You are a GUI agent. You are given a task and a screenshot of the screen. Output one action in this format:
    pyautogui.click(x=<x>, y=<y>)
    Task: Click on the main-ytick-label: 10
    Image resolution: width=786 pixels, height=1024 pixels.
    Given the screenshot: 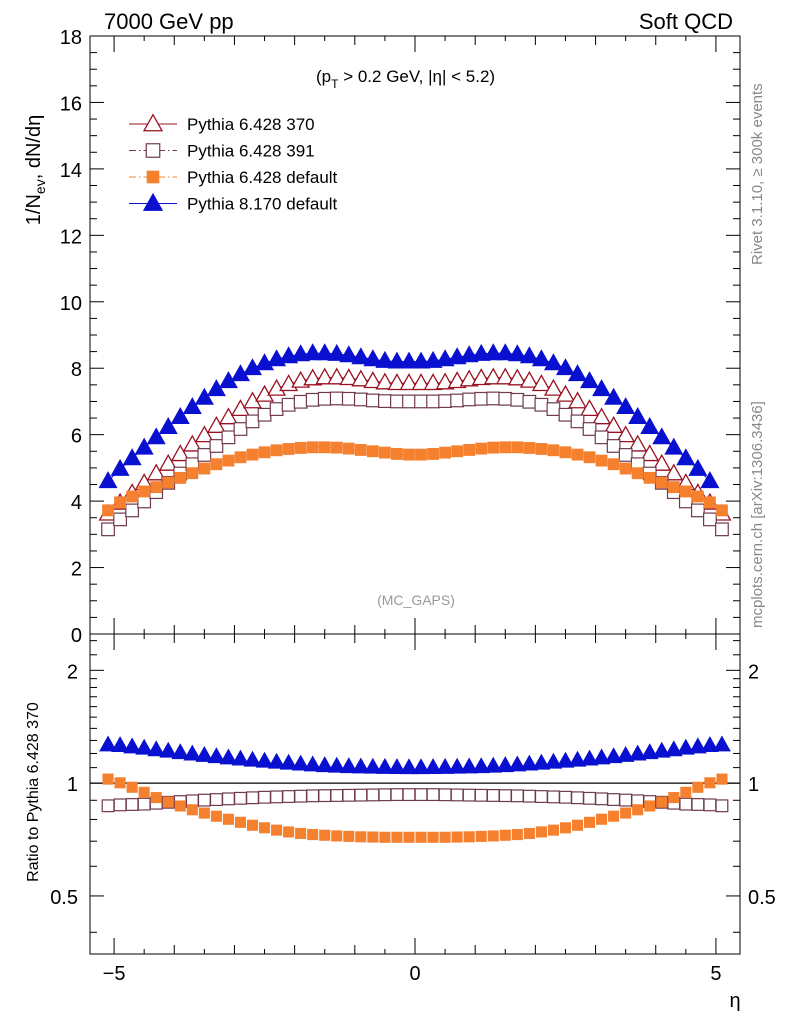 What is the action you would take?
    pyautogui.click(x=71, y=304)
    